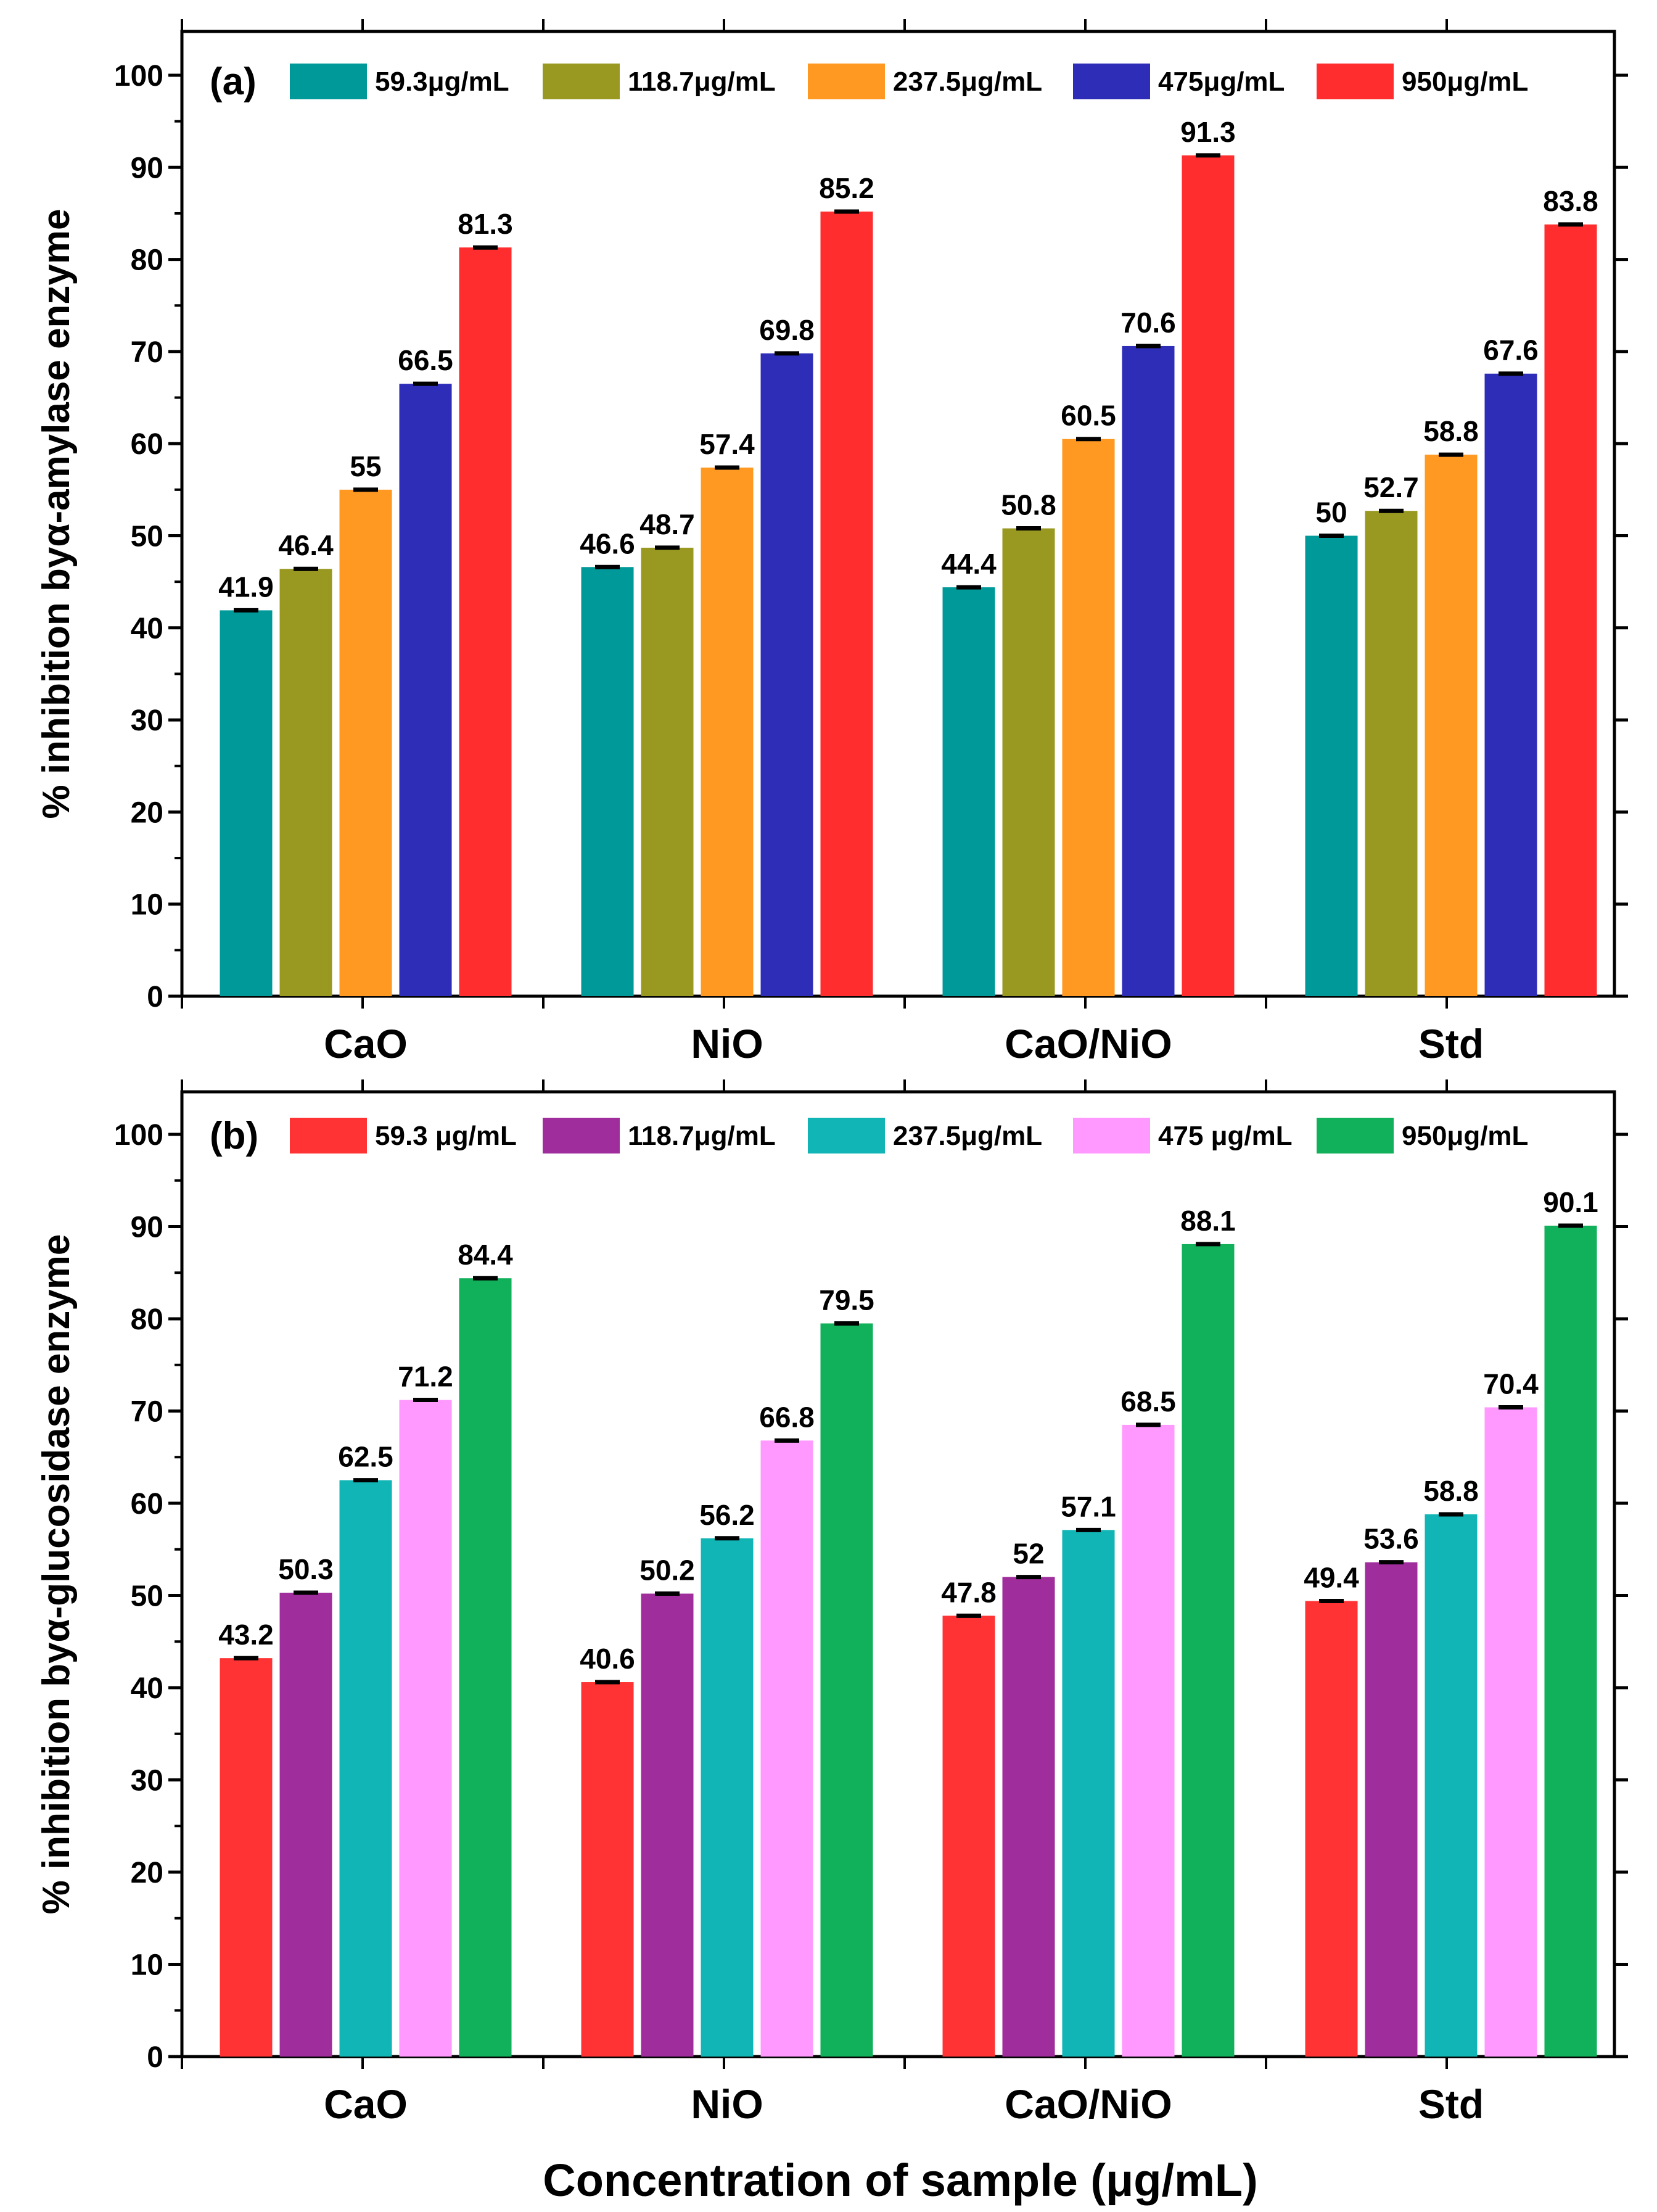 This screenshot has width=1657, height=2212. What do you see at coordinates (1225, 1136) in the screenshot?
I see `legend-label: 475 μg/mL` at bounding box center [1225, 1136].